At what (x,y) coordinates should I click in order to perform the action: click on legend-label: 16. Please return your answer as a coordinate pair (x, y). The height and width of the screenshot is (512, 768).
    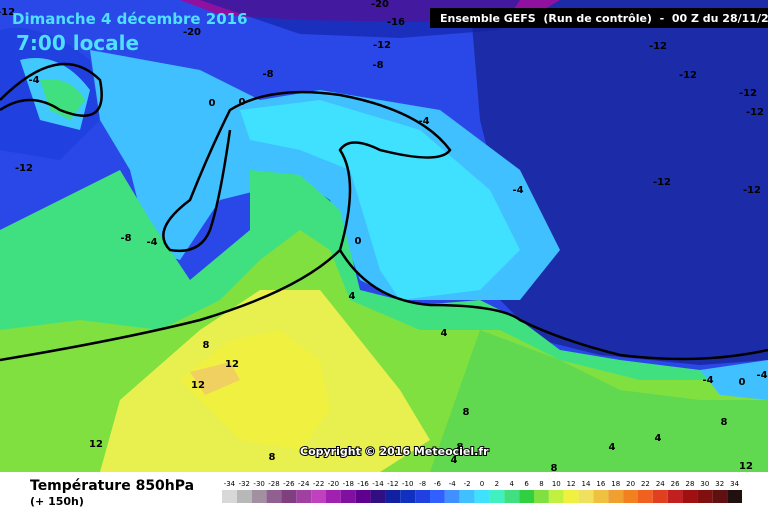
    Looking at the image, I should click on (600, 484).